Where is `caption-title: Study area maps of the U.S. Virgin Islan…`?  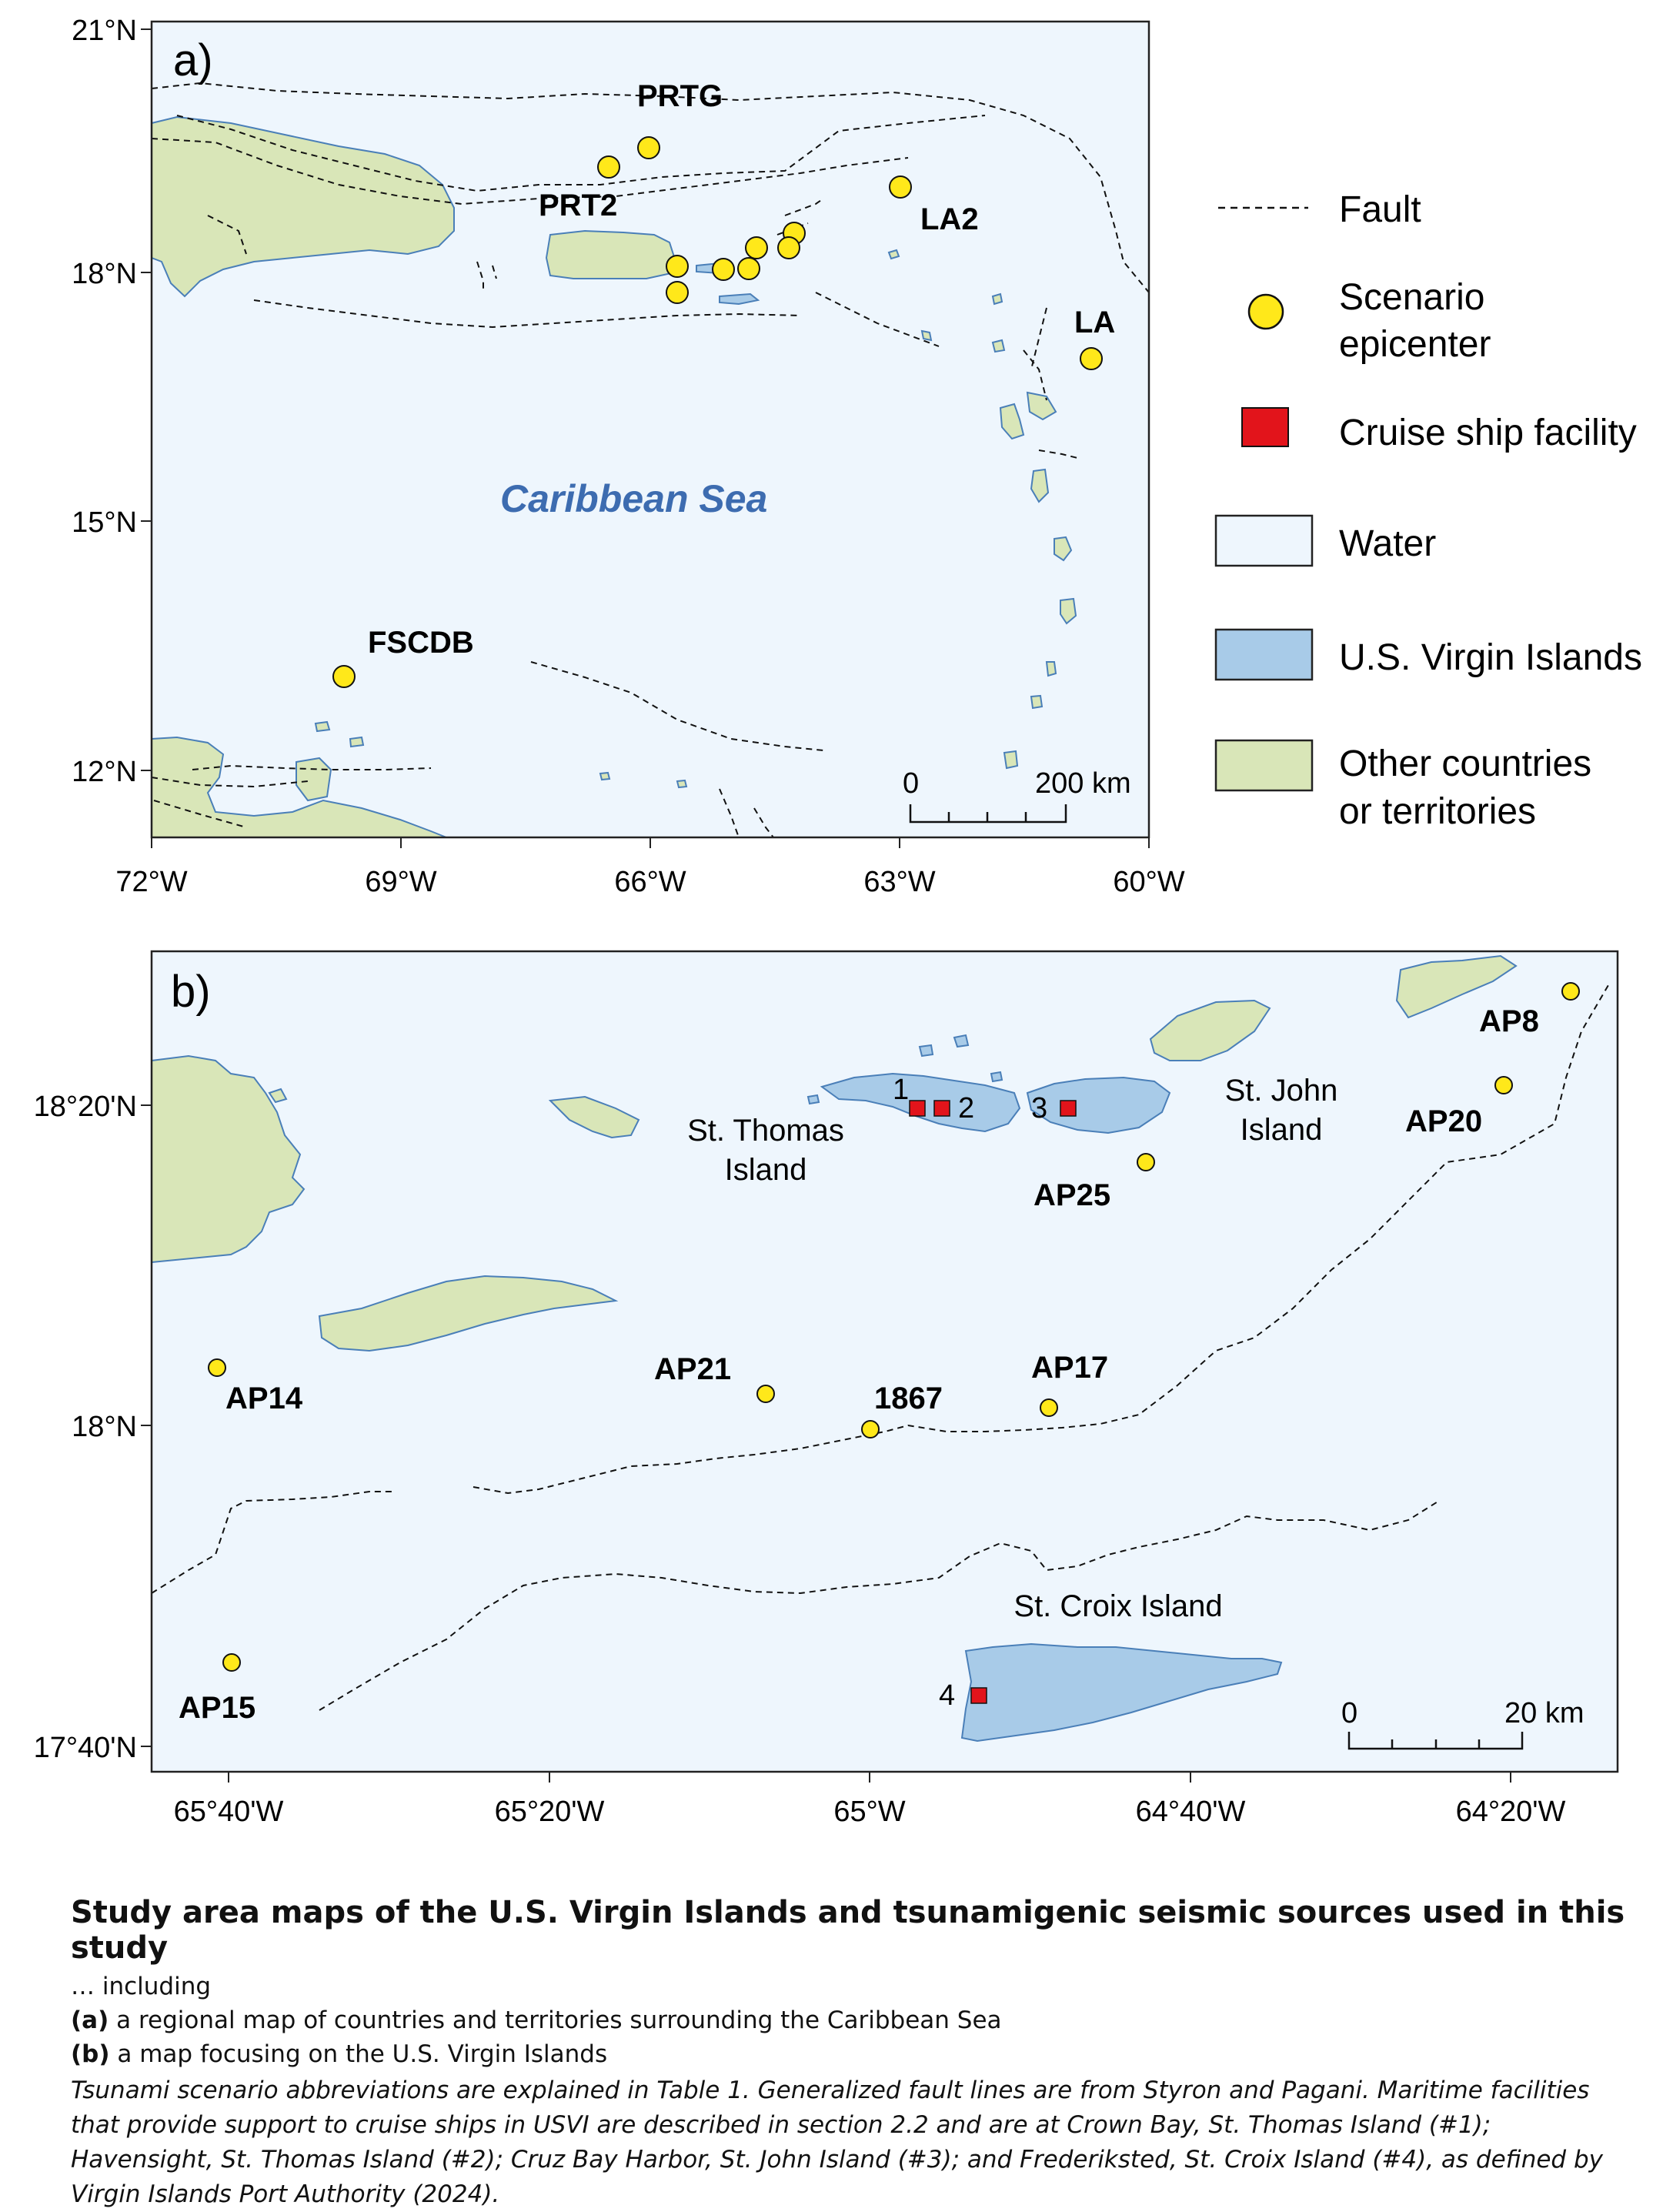
caption-title: Study area maps of the U.S. Virgin Islan… is located at coordinates (848, 1930).